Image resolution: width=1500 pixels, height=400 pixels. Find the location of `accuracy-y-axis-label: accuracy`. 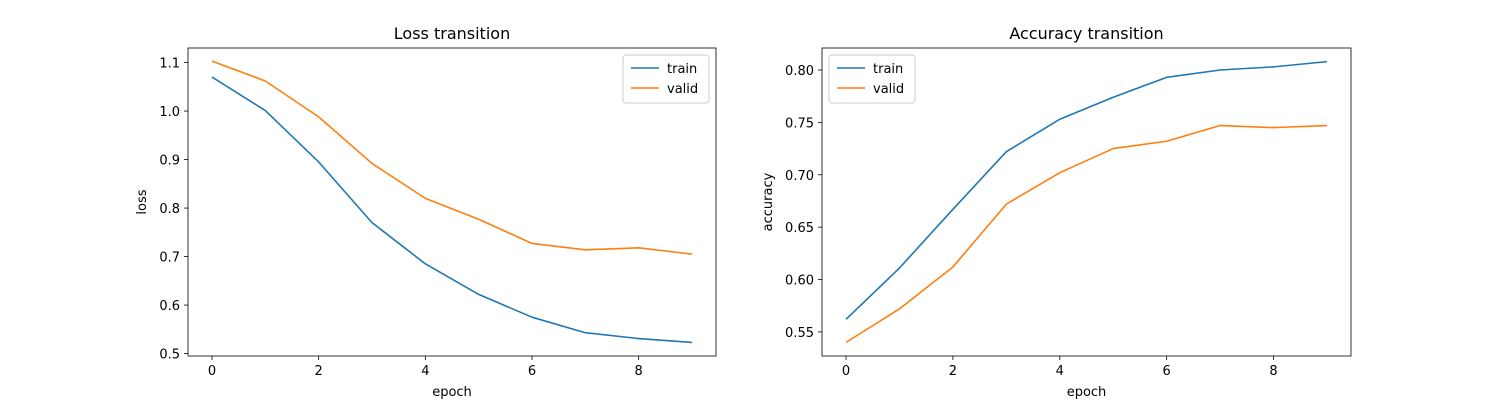

accuracy-y-axis-label: accuracy is located at coordinates (768, 201).